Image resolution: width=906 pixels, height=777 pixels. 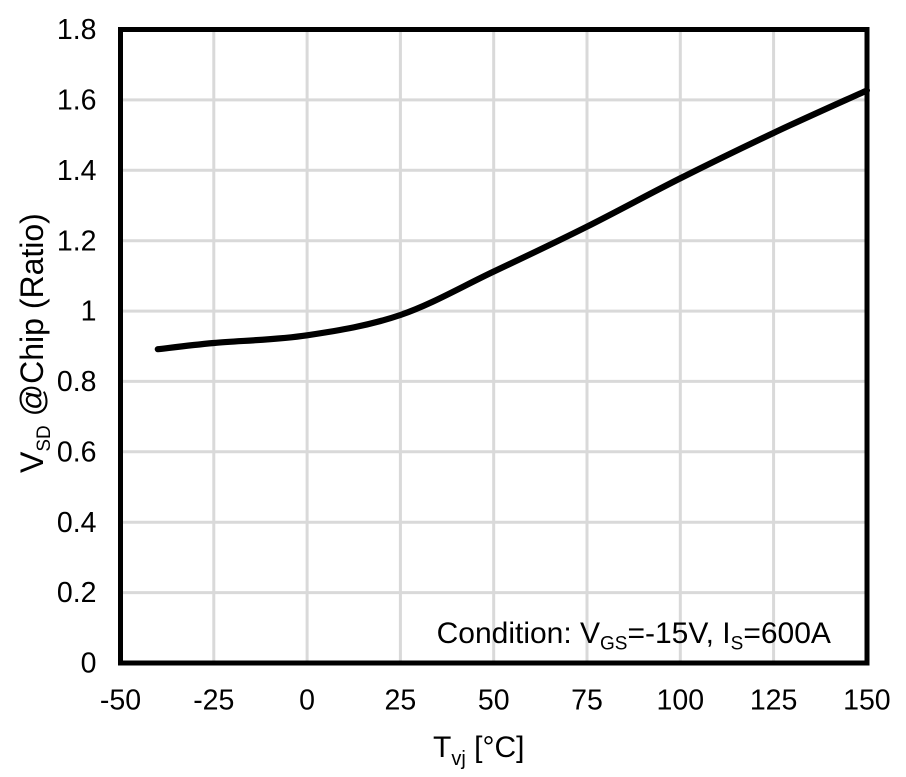 I want to click on svg-text: 0.2, so click(x=77, y=593).